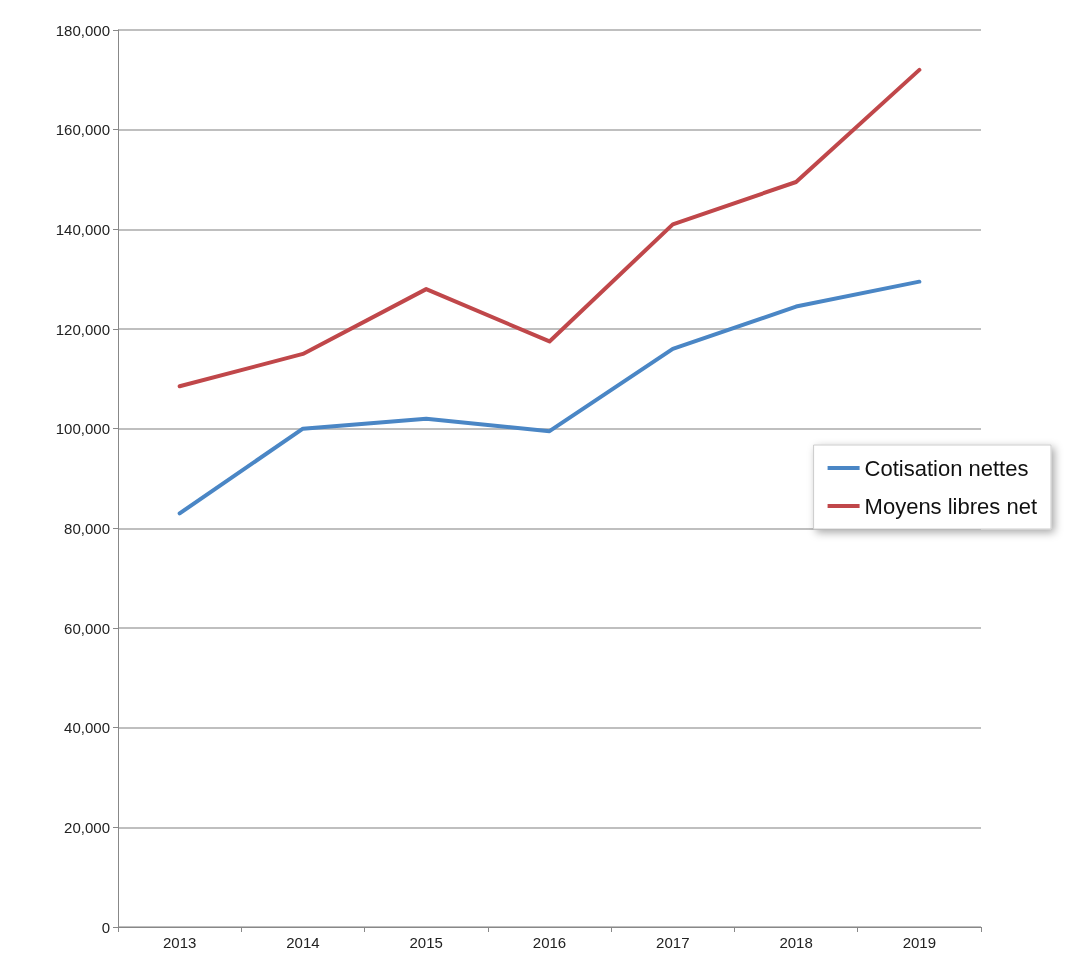 This screenshot has height=974, width=1081. What do you see at coordinates (82, 130) in the screenshot?
I see `y-tick-label: 160,000` at bounding box center [82, 130].